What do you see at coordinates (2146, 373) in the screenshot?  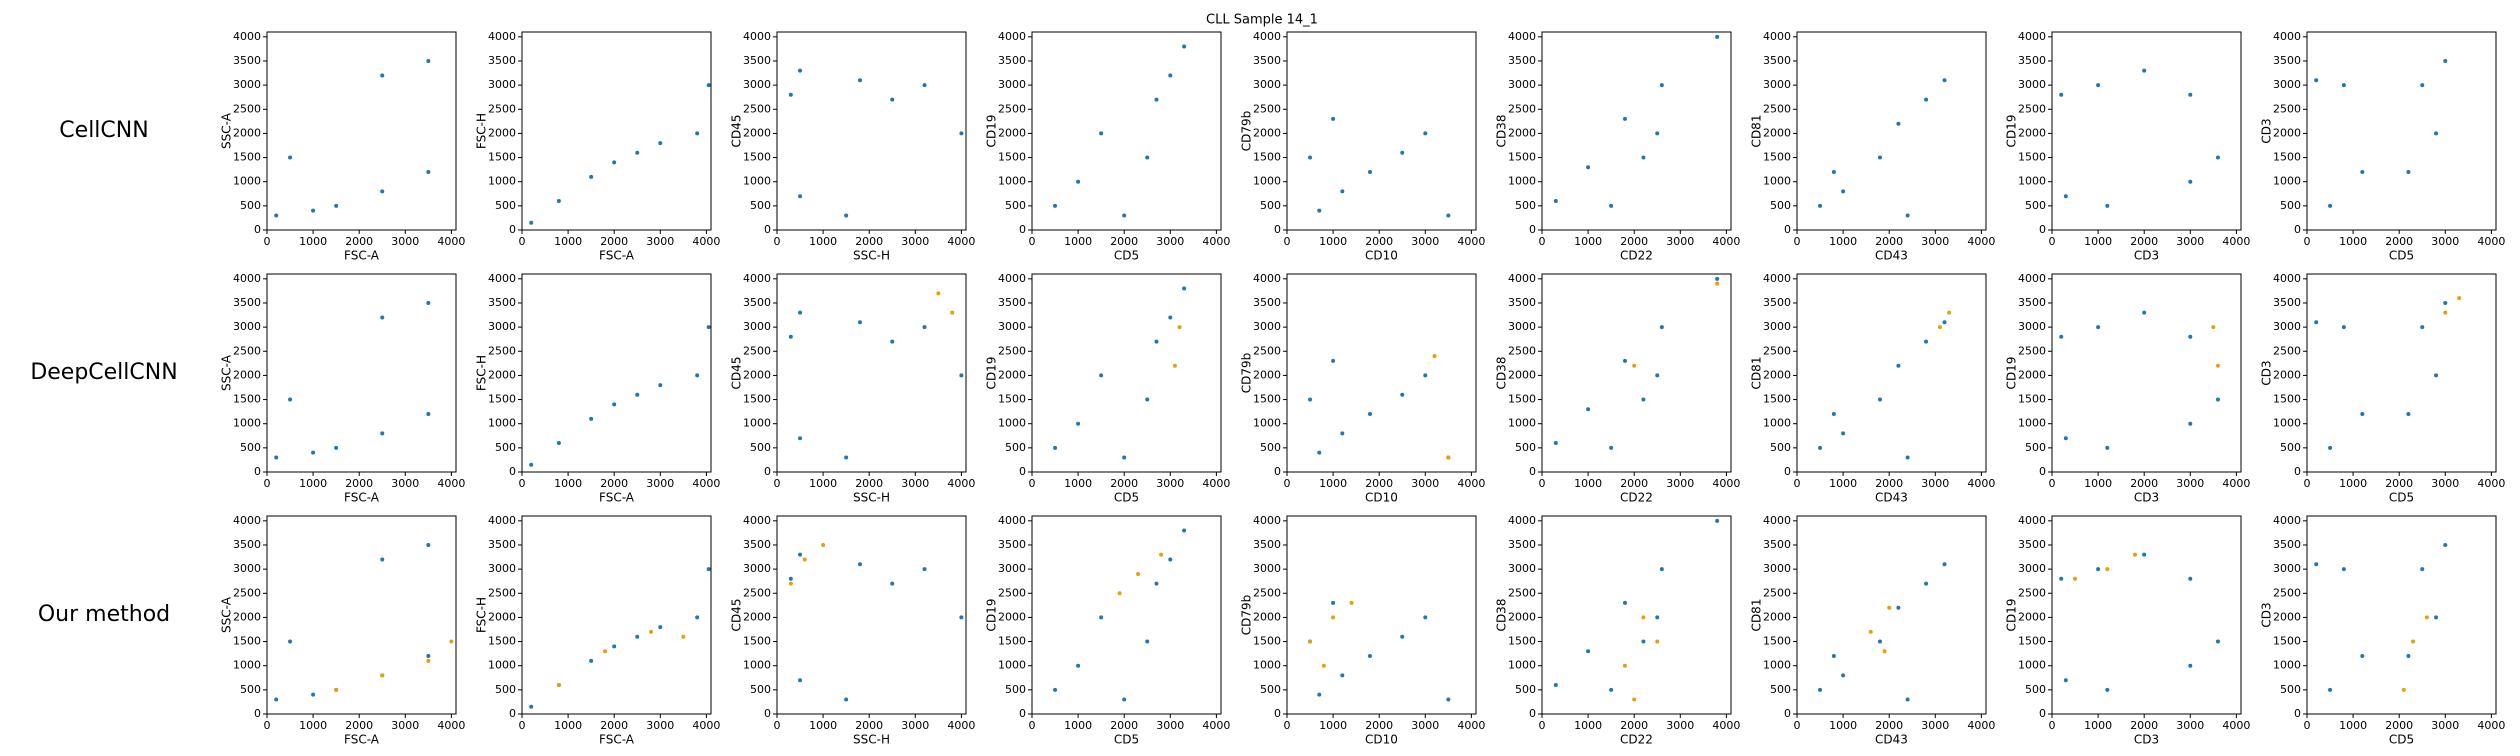 I see `plot-frame` at bounding box center [2146, 373].